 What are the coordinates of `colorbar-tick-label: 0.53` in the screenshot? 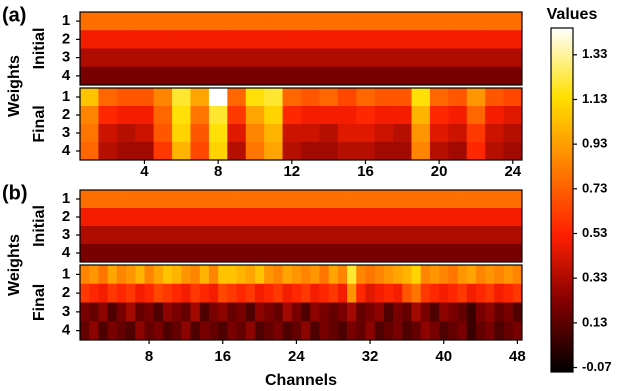 It's located at (594, 232).